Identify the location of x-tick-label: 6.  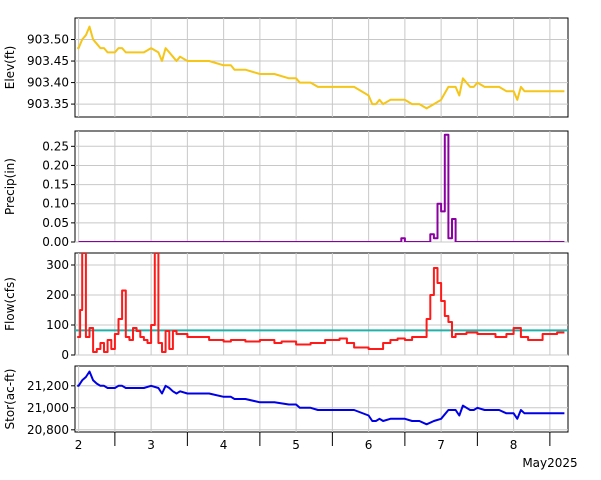
(369, 445).